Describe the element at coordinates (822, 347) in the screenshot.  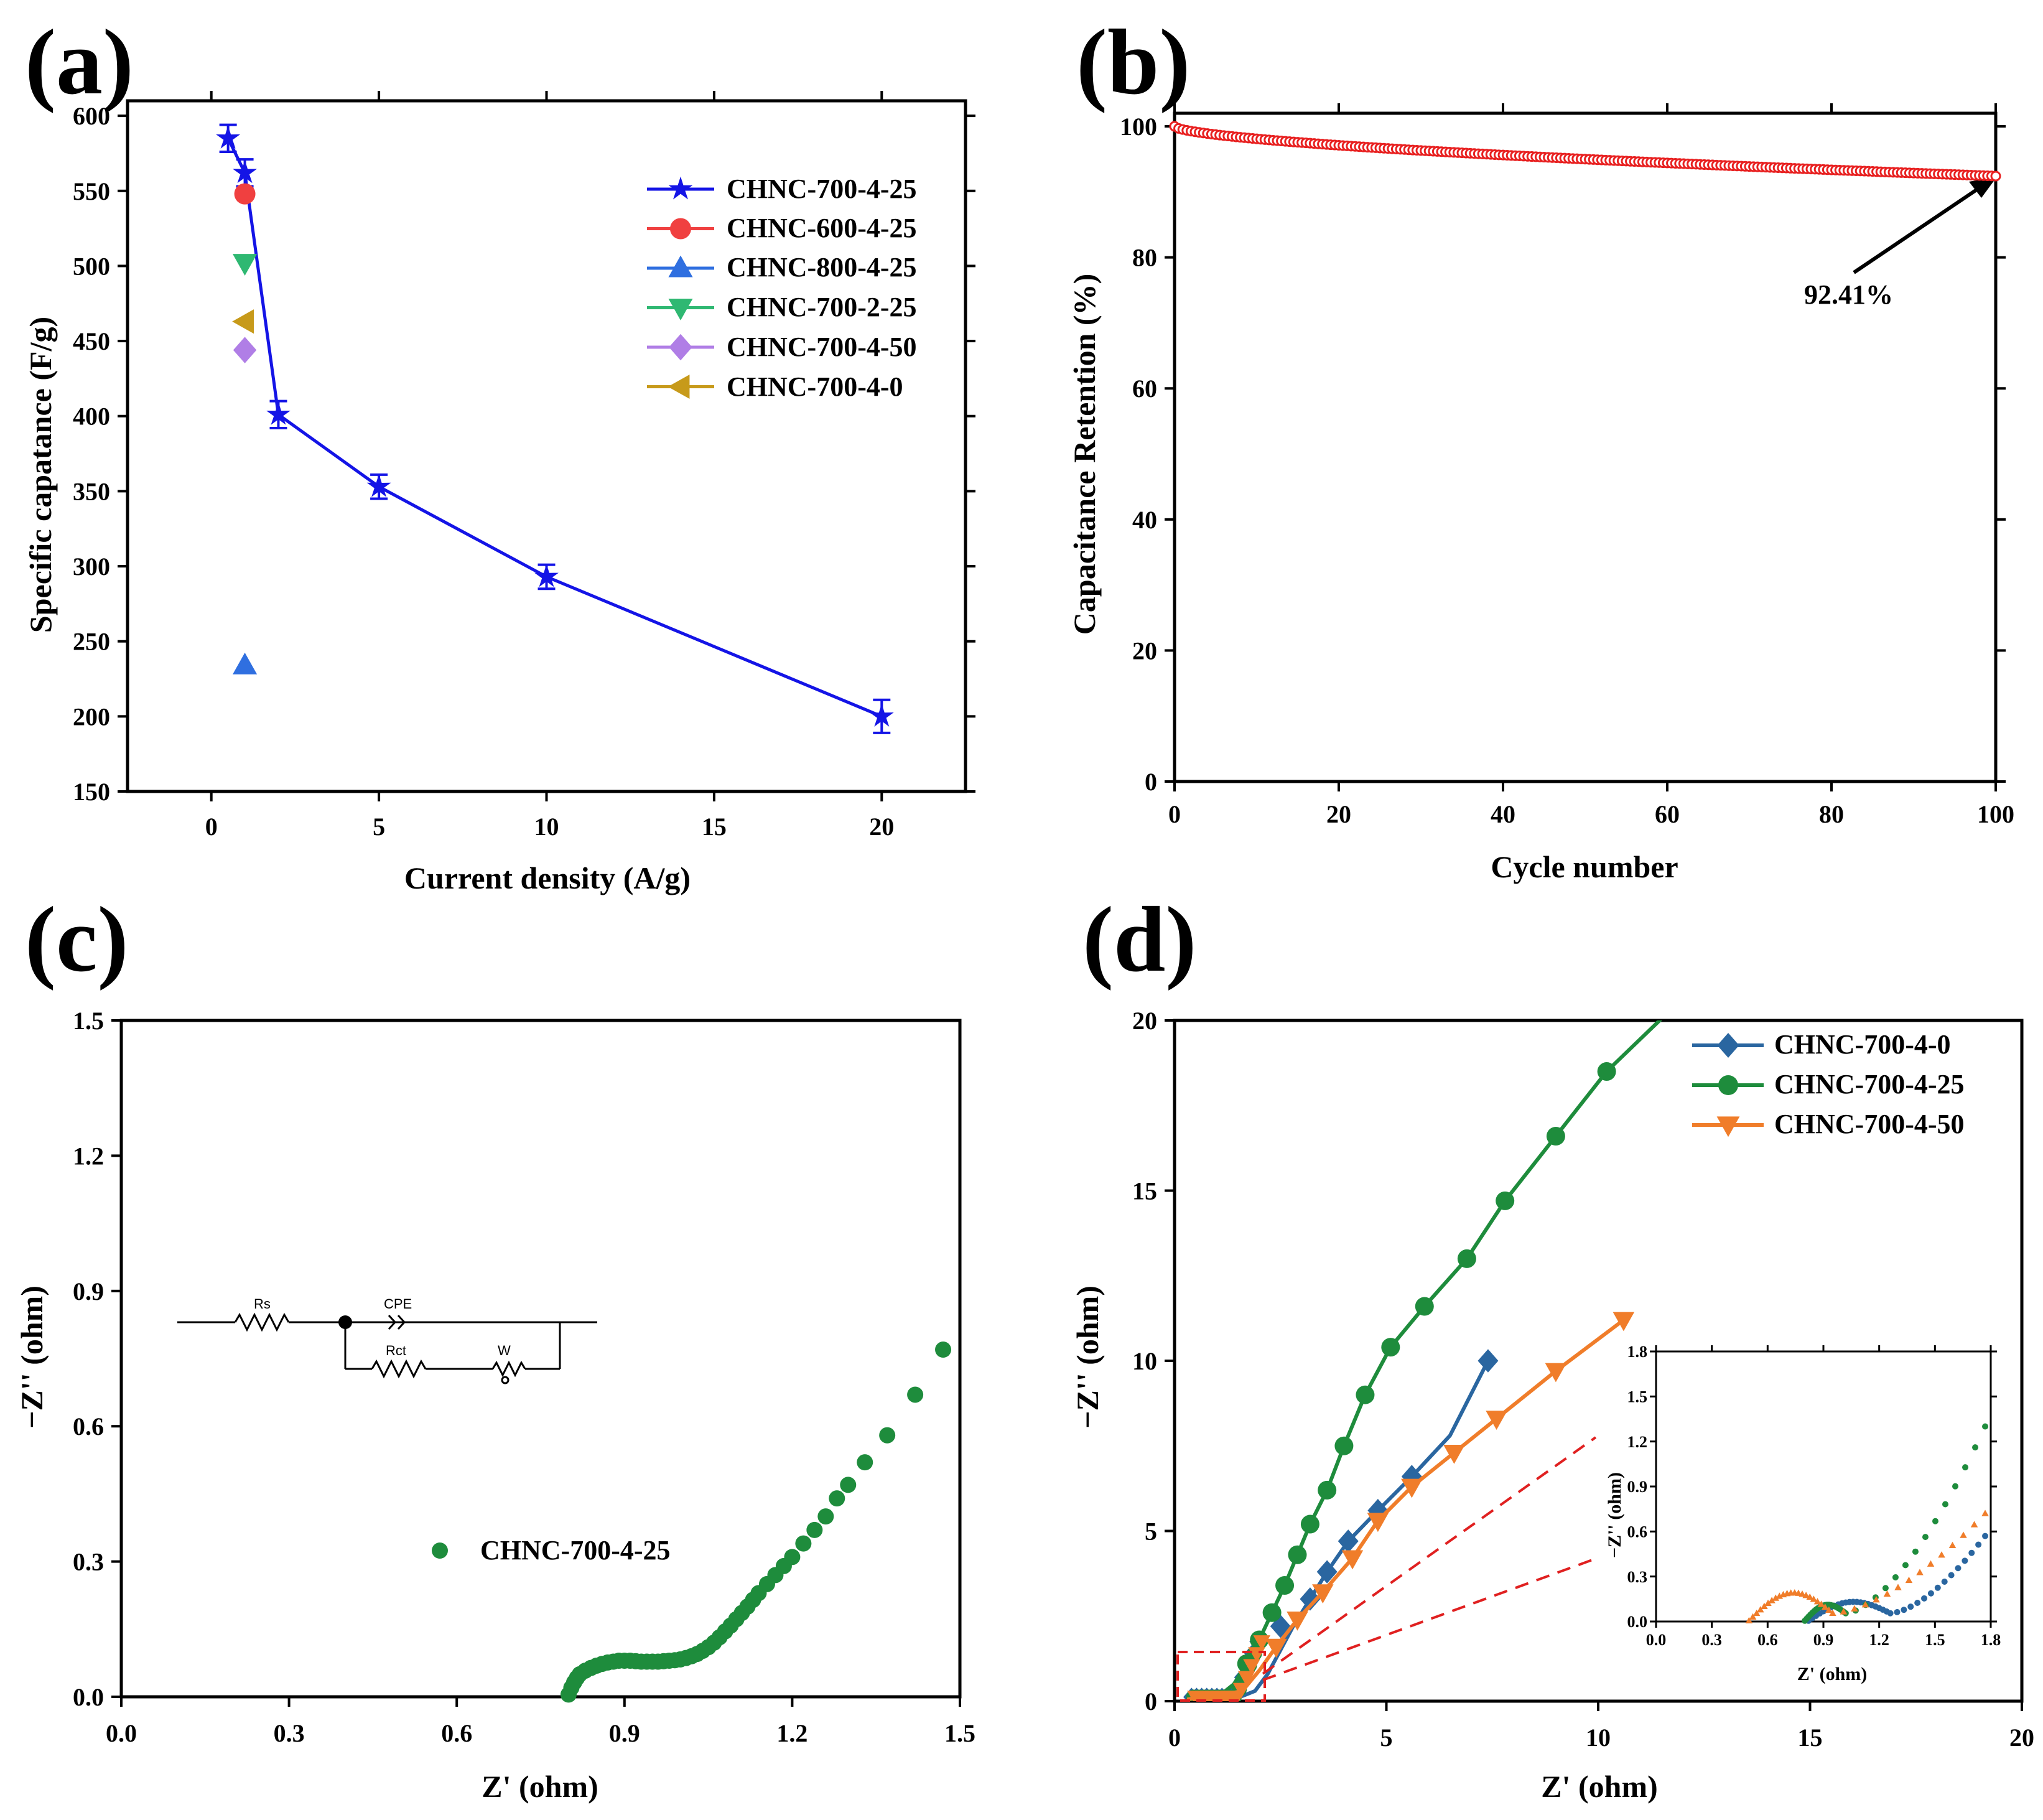
I see `legend-a-label-4: CHNC-700-4-50` at that location.